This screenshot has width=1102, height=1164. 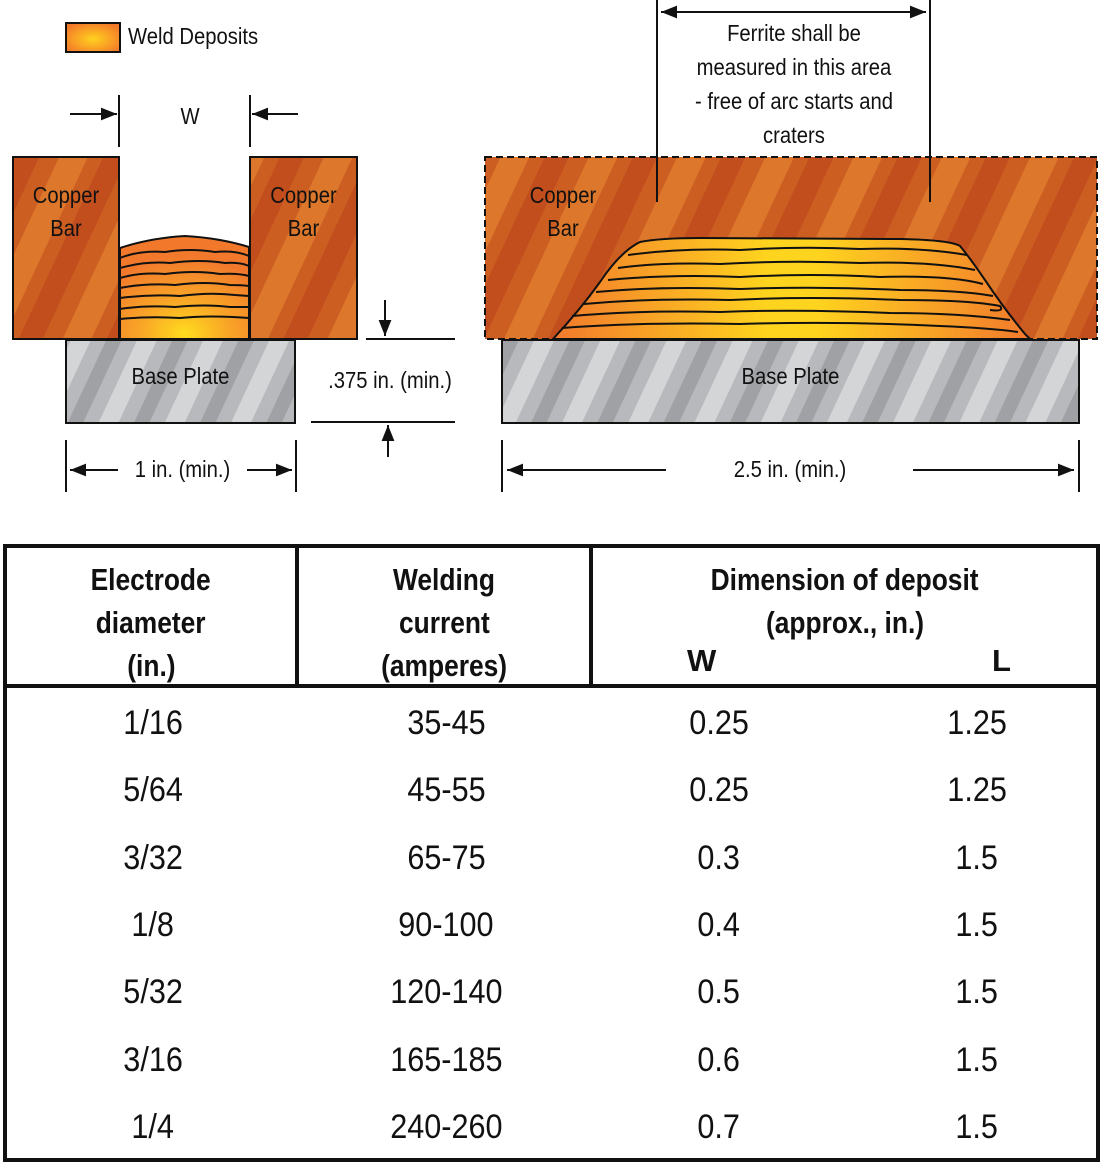 I want to click on header-welding-current: Welding current (amperes), so click(x=446, y=616).